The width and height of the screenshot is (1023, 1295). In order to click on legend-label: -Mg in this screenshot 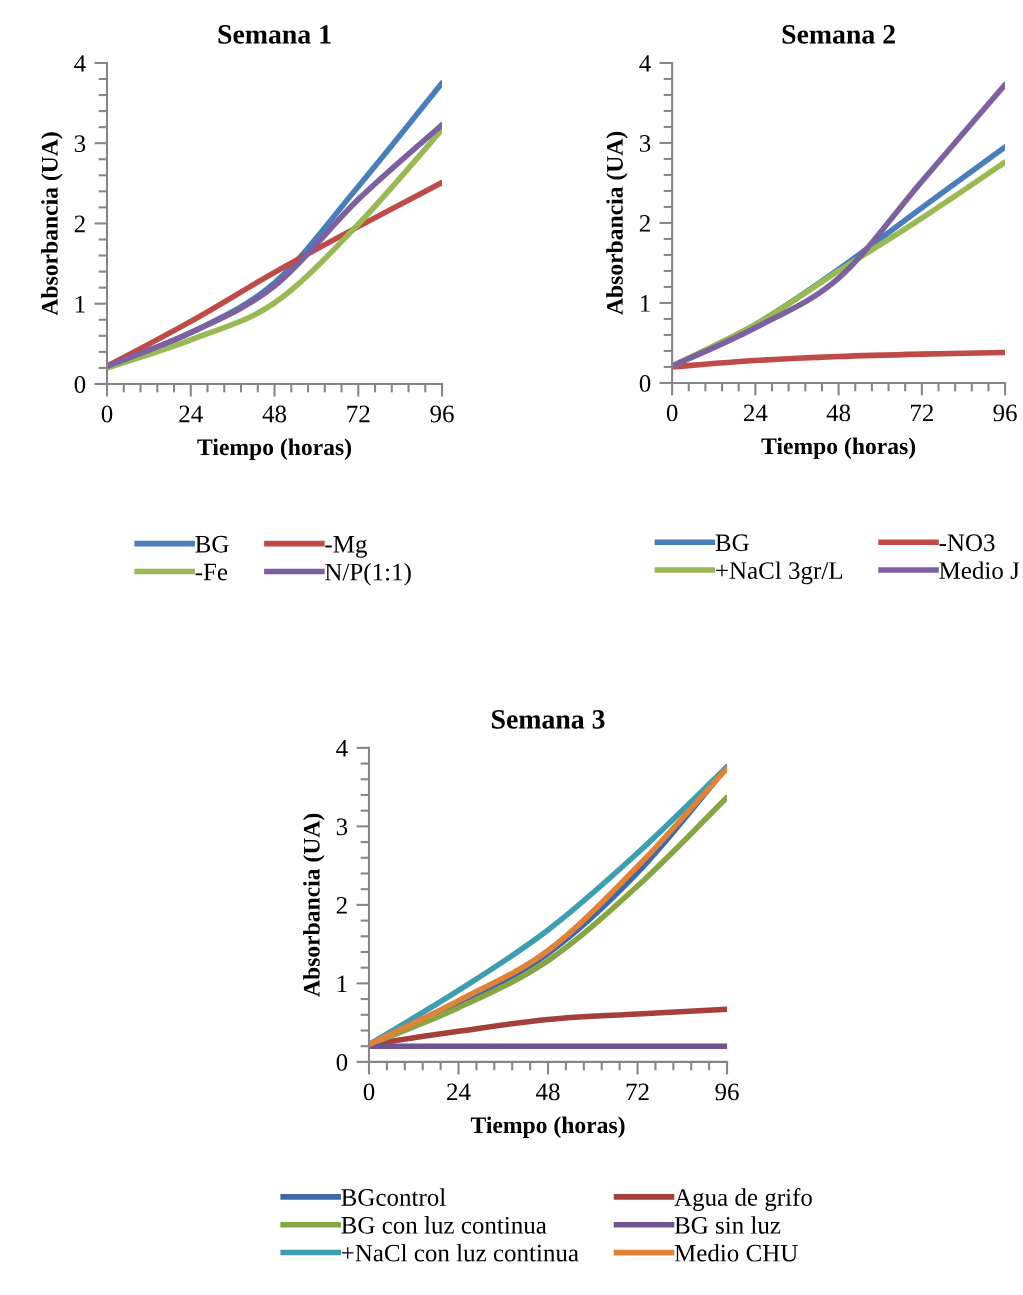, I will do `click(346, 547)`.